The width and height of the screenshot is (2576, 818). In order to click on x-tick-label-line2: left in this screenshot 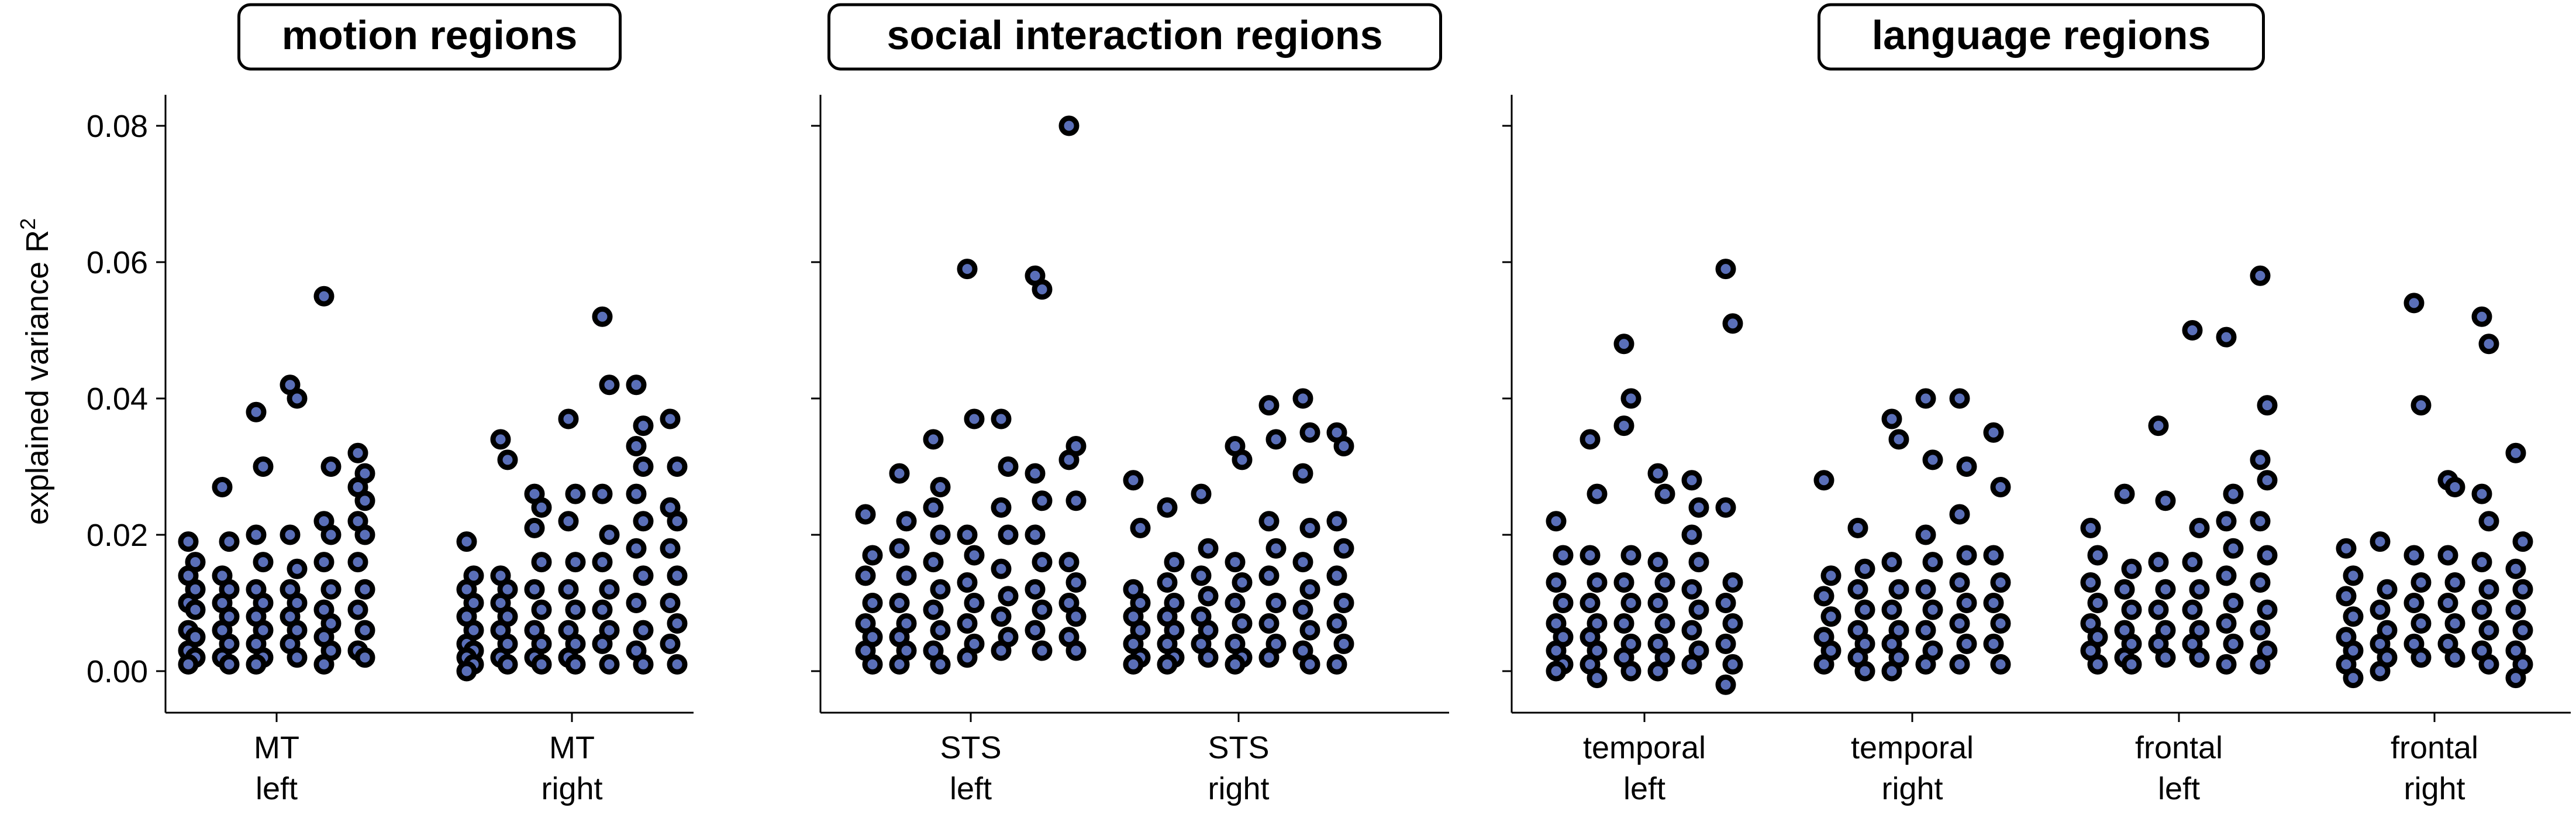, I will do `click(971, 788)`.